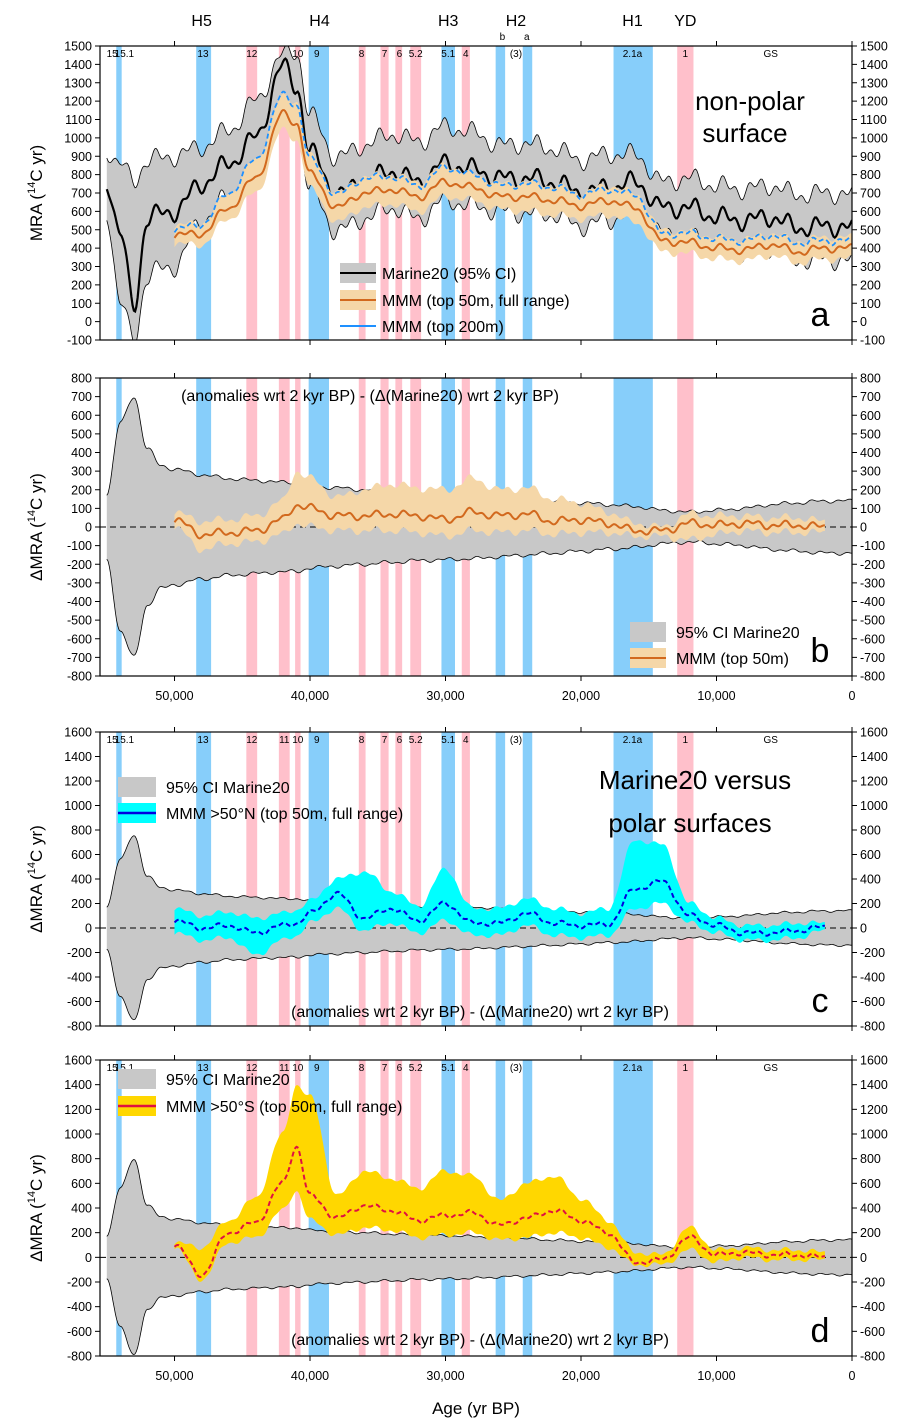  I want to click on event-label-h1: H1, so click(632, 21).